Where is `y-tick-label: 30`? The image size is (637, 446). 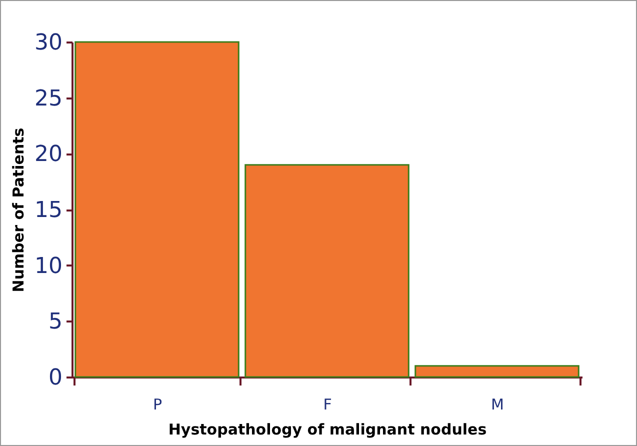 y-tick-label: 30 is located at coordinates (48, 43).